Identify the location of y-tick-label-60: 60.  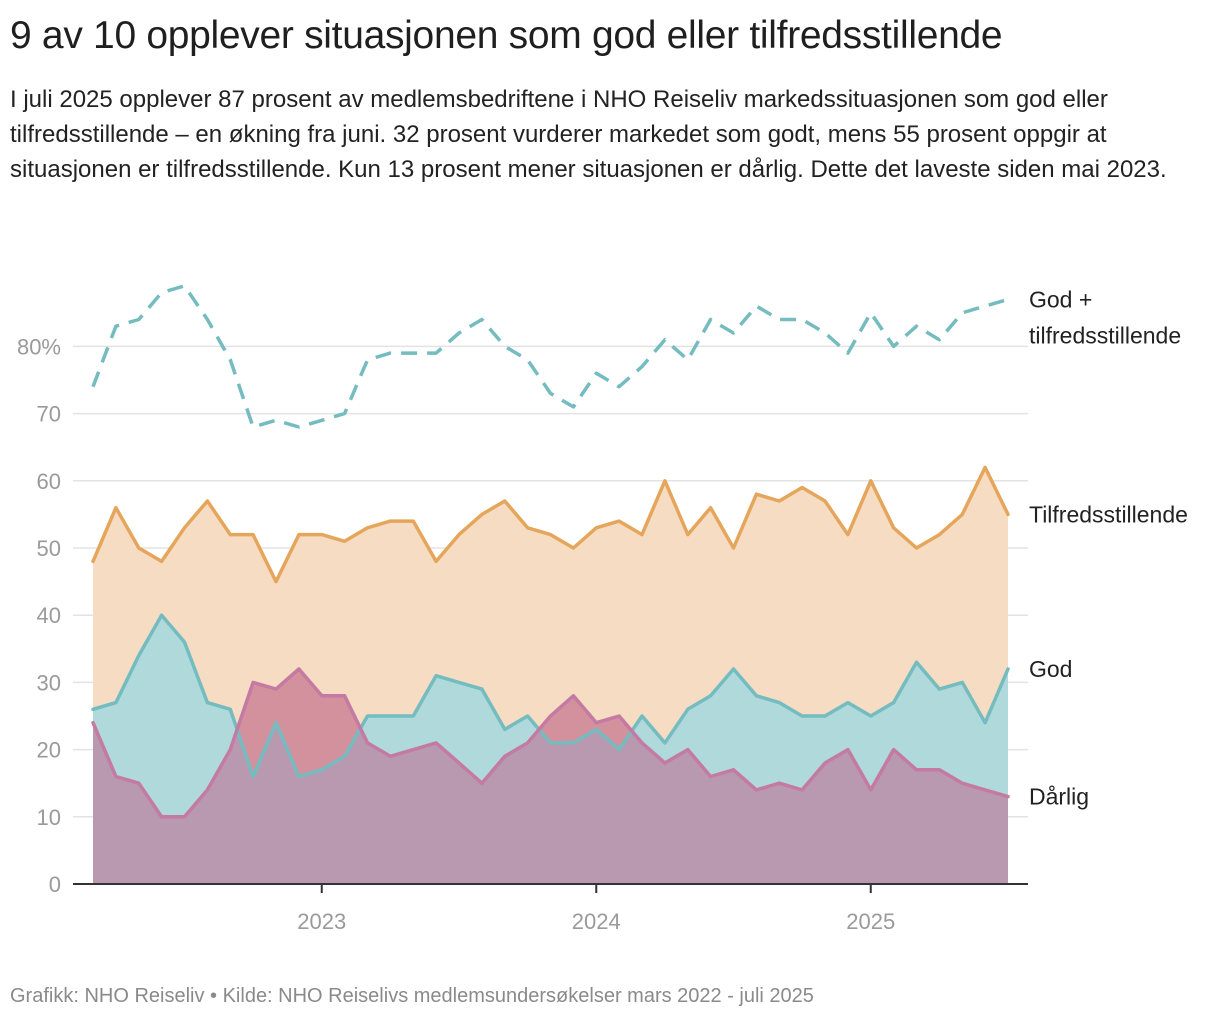
(49, 481).